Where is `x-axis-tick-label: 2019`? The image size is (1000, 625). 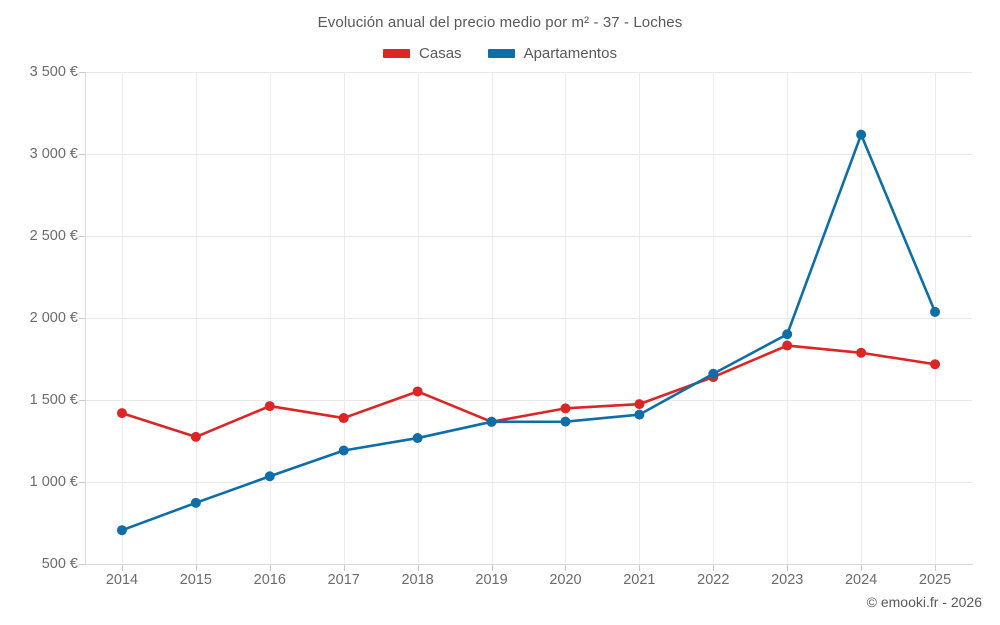 x-axis-tick-label: 2019 is located at coordinates (491, 580).